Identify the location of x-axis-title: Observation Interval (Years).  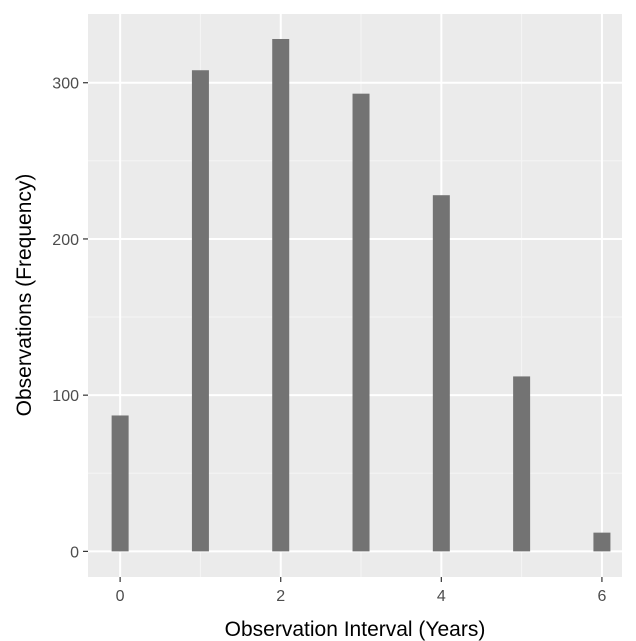
(355, 629).